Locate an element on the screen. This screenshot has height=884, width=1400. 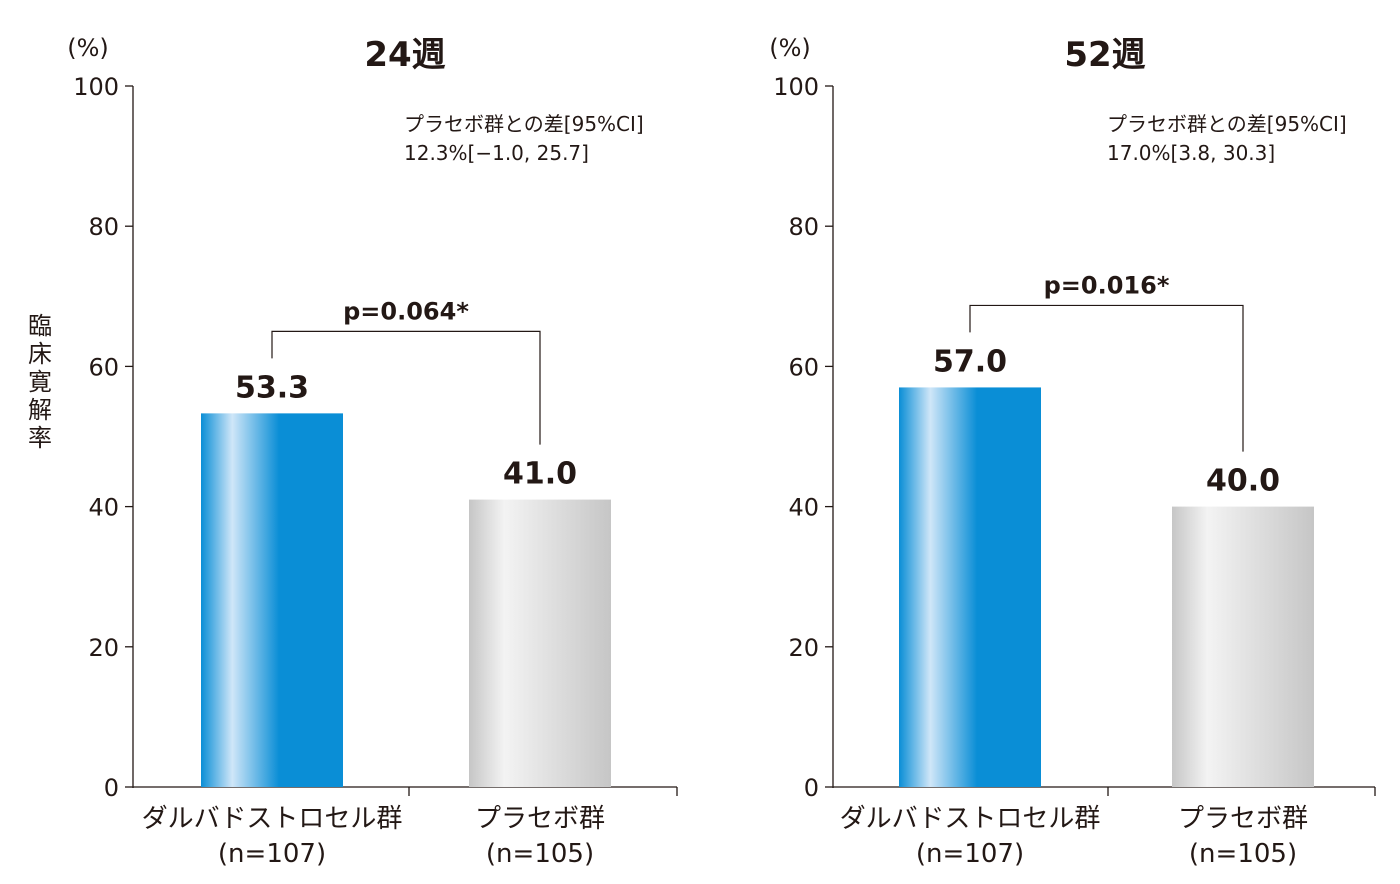
p-value-label: p=0.064* is located at coordinates (406, 311).